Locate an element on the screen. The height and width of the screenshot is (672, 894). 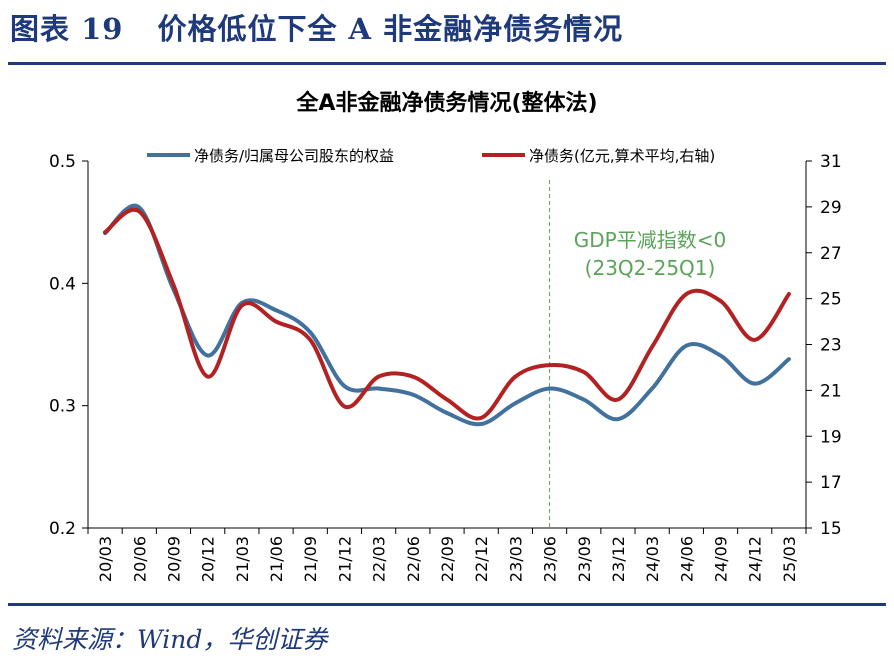
right-tick-label: 27 is located at coordinates (831, 254).